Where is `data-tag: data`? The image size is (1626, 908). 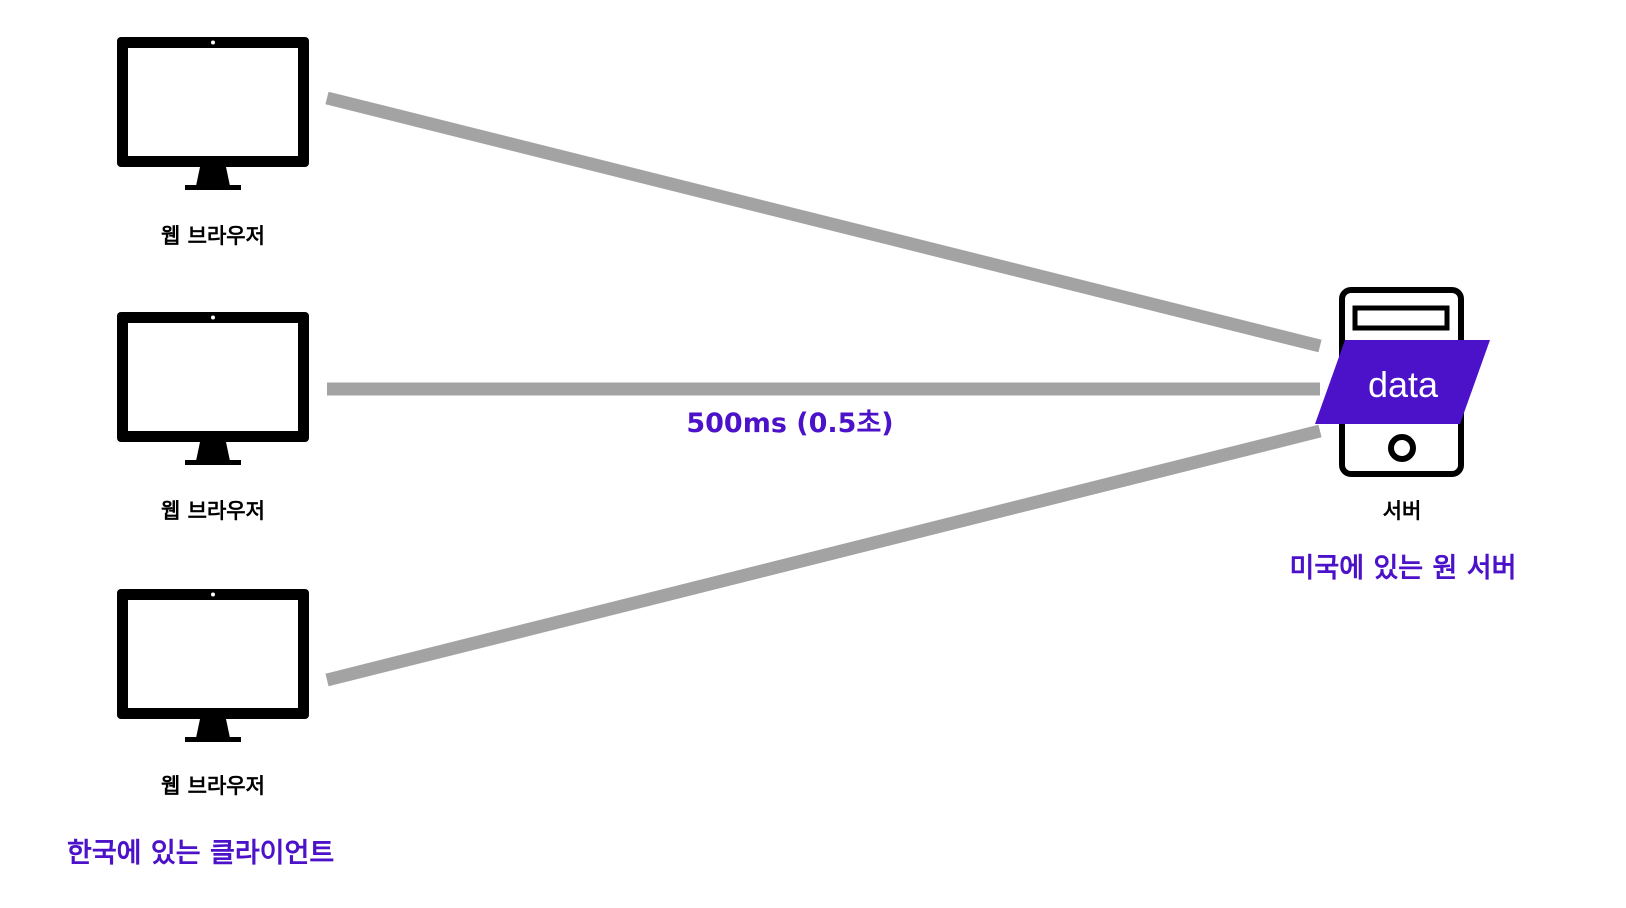 data-tag: data is located at coordinates (1402, 382).